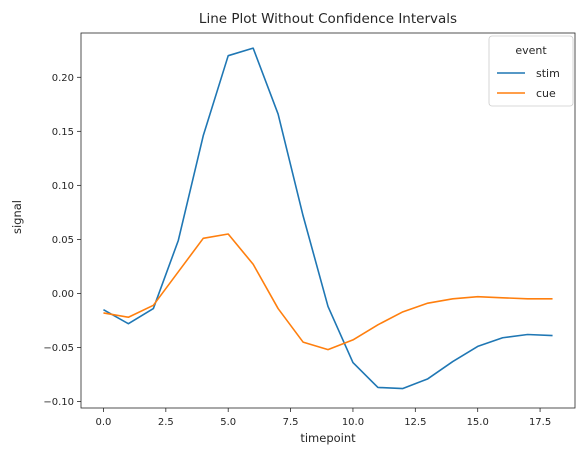 Image resolution: width=587 pixels, height=455 pixels. I want to click on x-tick-label: 5.0, so click(228, 422).